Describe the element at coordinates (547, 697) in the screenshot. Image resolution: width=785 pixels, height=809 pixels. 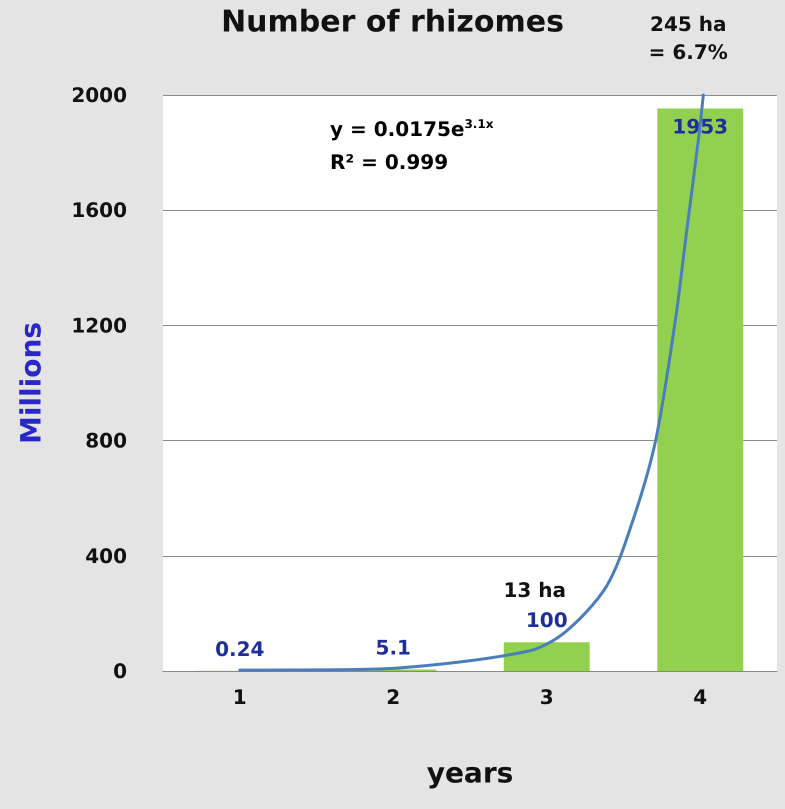
I see `x-tick-label: 3` at that location.